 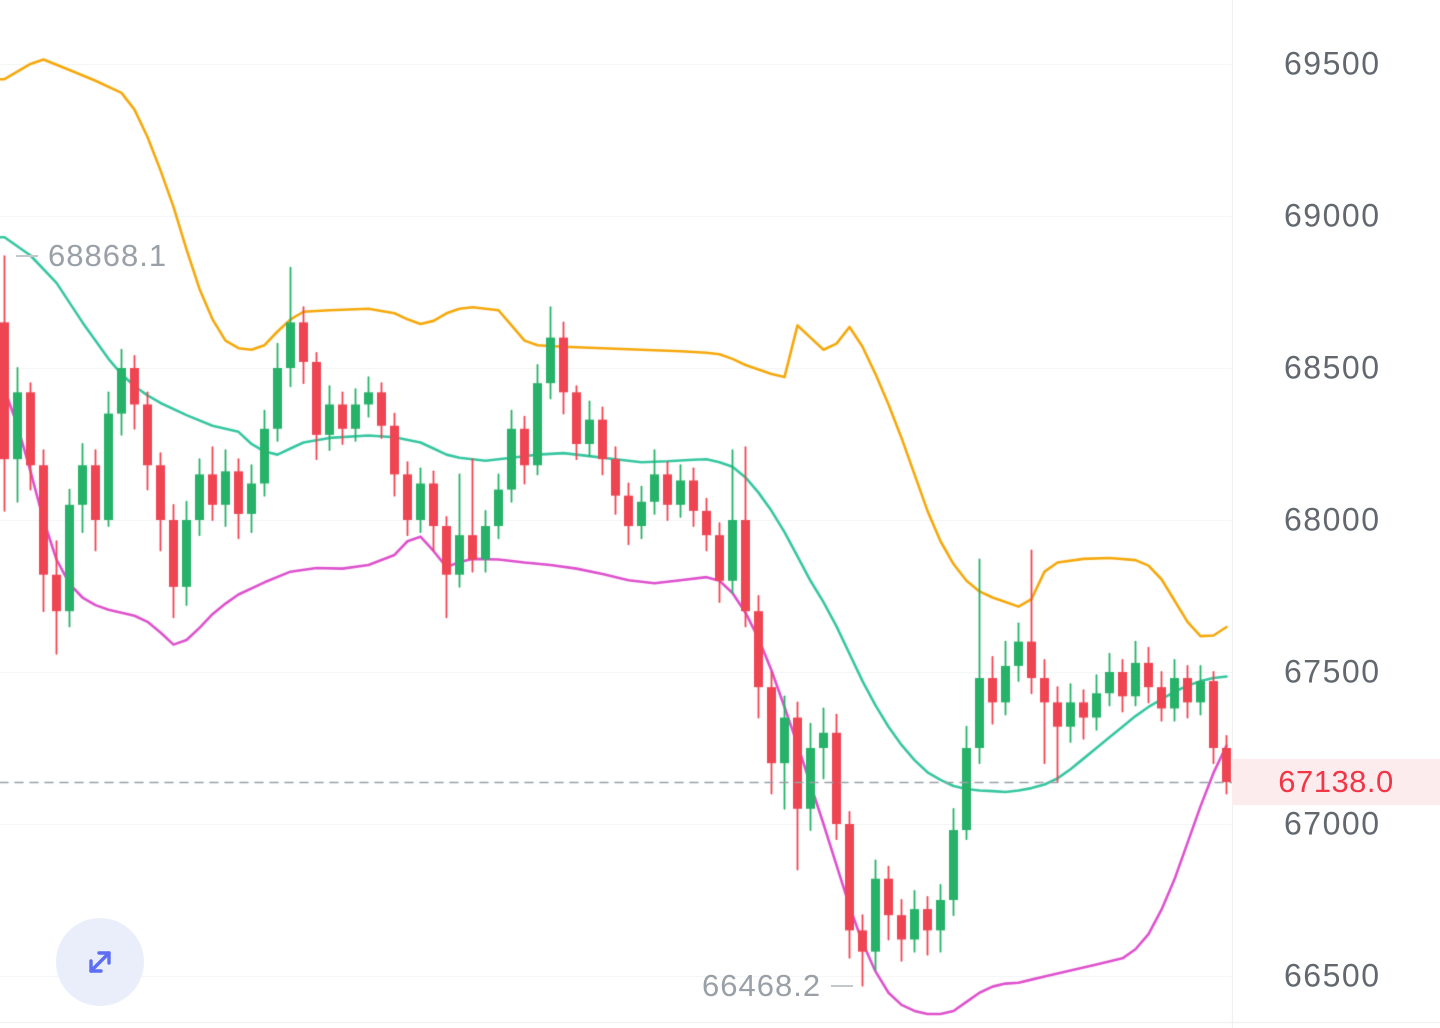 What do you see at coordinates (1332, 671) in the screenshot?
I see `y-axis-tick-label: 67500` at bounding box center [1332, 671].